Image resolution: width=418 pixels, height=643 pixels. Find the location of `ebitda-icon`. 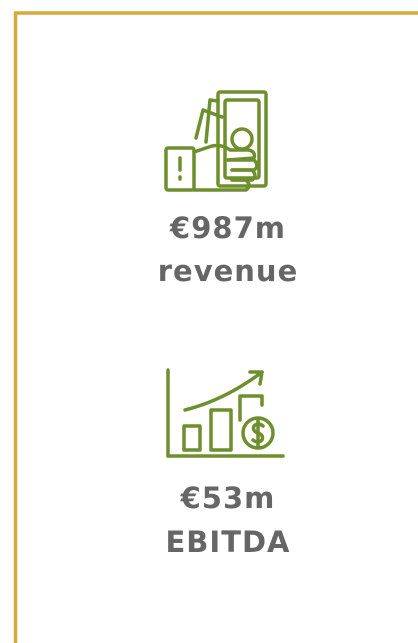

ebitda-icon is located at coordinates (225, 413).